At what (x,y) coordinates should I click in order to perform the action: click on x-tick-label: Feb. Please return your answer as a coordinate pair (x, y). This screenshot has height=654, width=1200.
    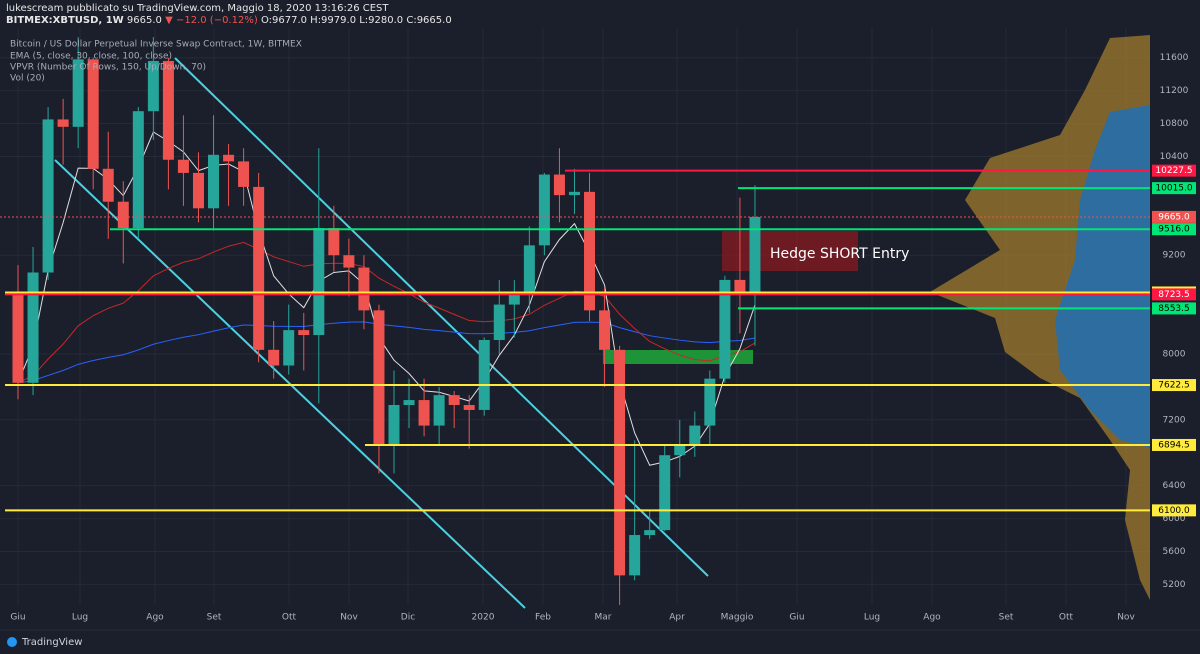
    Looking at the image, I should click on (543, 618).